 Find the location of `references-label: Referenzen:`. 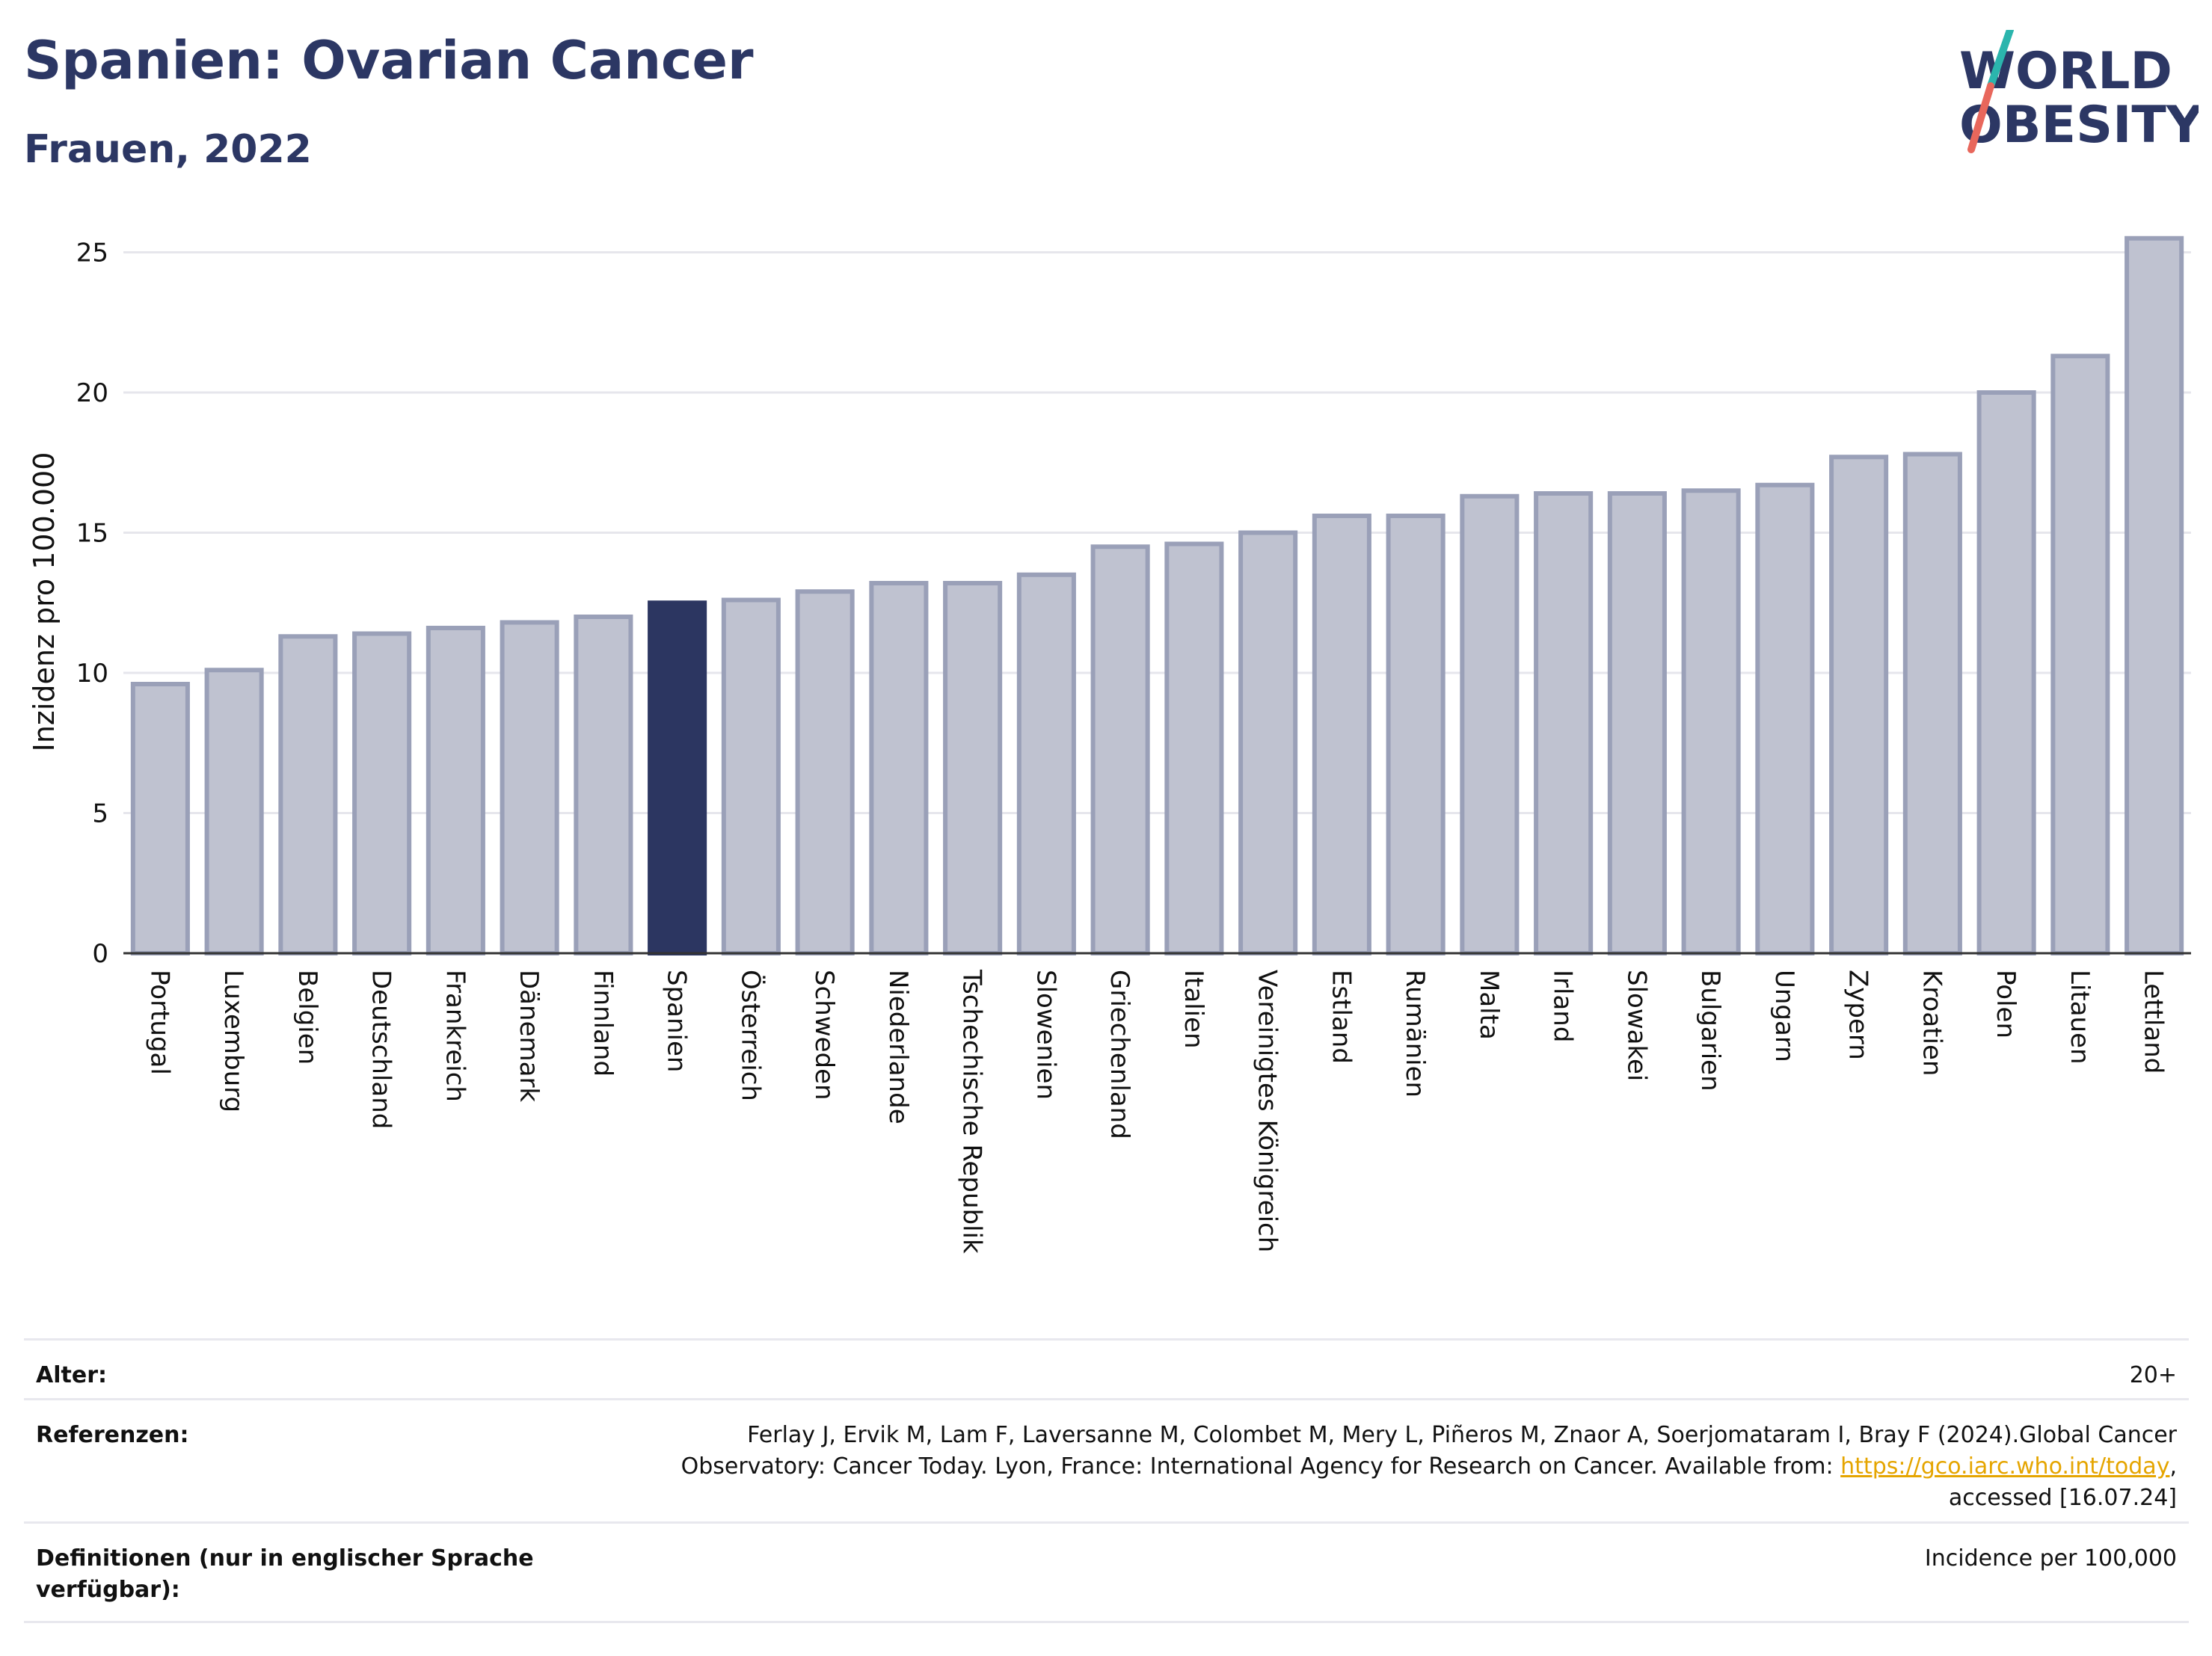

references-label: Referenzen: is located at coordinates (112, 1435).